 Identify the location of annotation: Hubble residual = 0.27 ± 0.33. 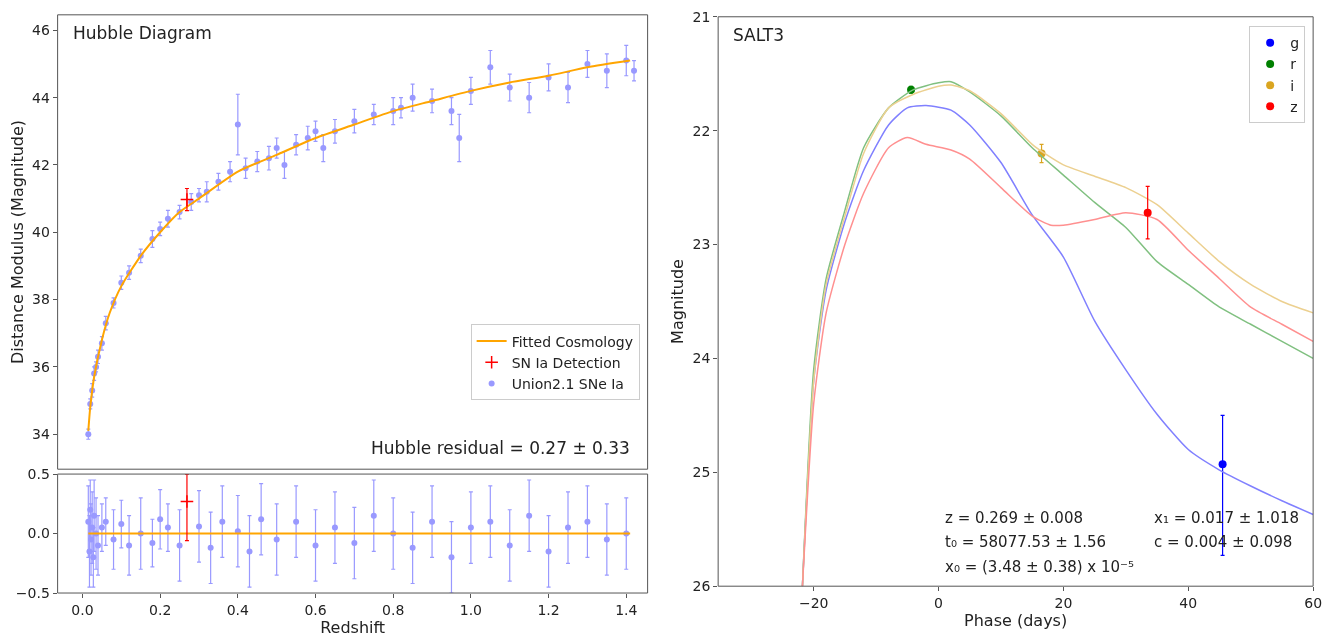
(500, 448).